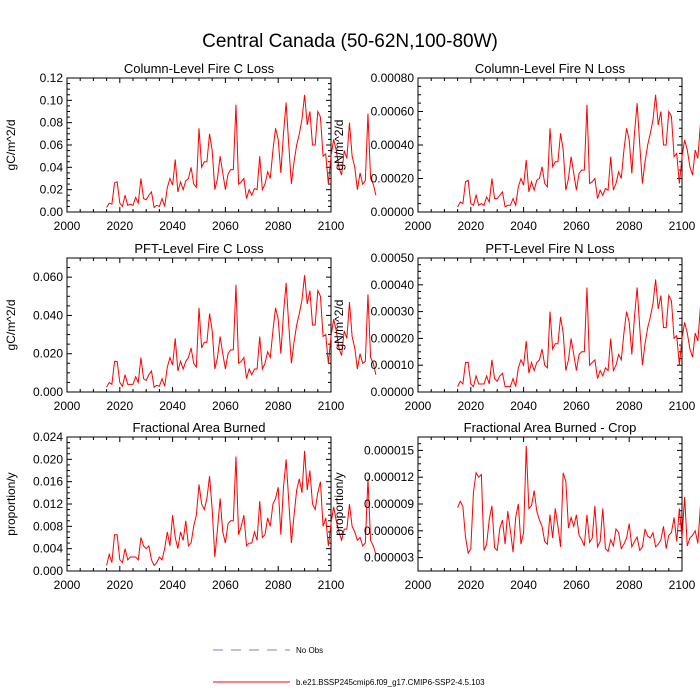 The width and height of the screenshot is (700, 700). Describe the element at coordinates (52, 145) in the screenshot. I see `y-tick-label: 0.06` at that location.